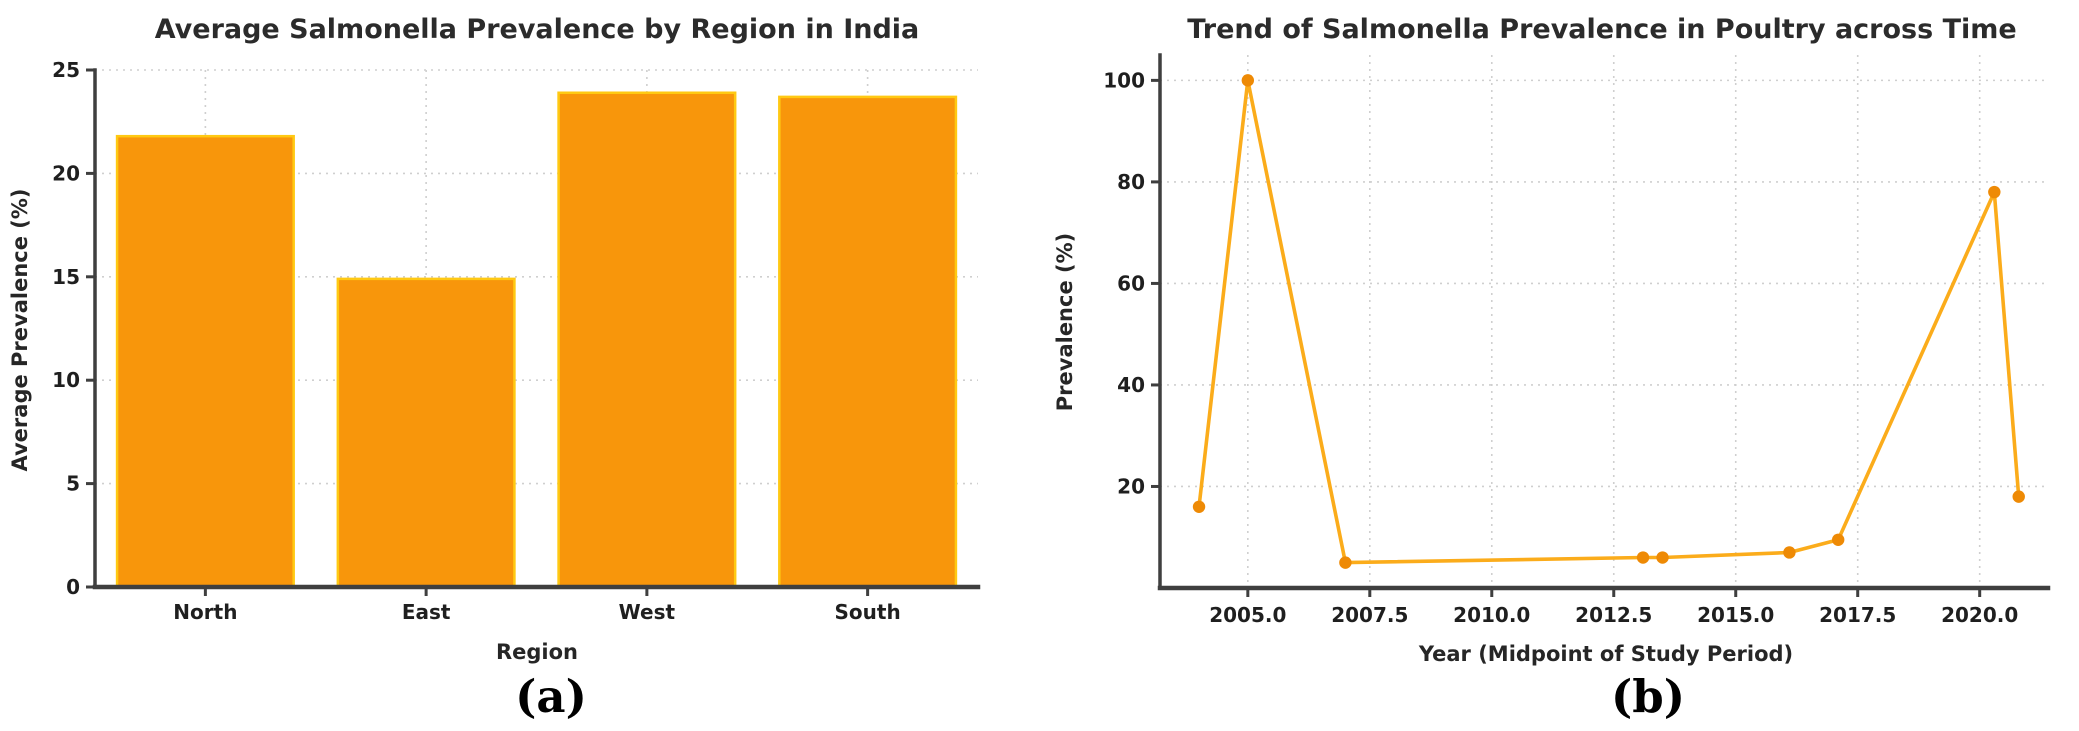  Describe the element at coordinates (1605, 654) in the screenshot. I see `line-chart-x-axis-label: Year (Midpoint of Study Period)` at that location.